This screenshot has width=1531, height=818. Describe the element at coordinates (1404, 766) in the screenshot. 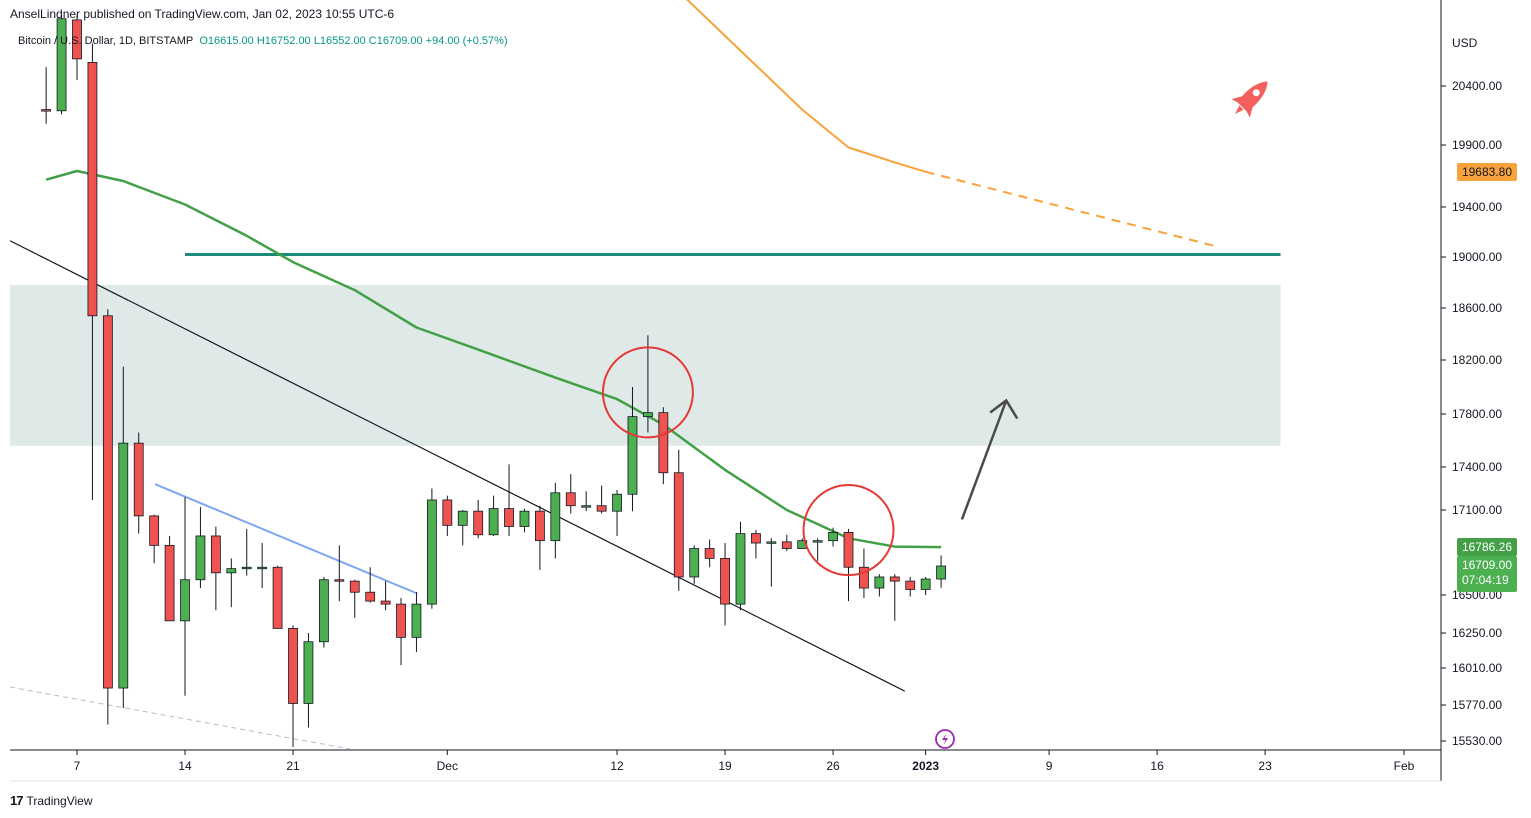

I see `x-tick-label: Feb` at that location.